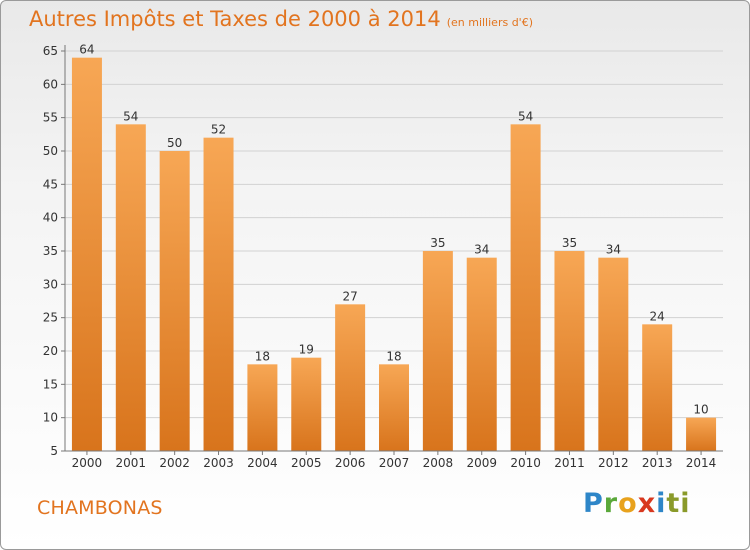 The image size is (750, 550). Describe the element at coordinates (525, 463) in the screenshot. I see `x-tick-label: 2010` at that location.